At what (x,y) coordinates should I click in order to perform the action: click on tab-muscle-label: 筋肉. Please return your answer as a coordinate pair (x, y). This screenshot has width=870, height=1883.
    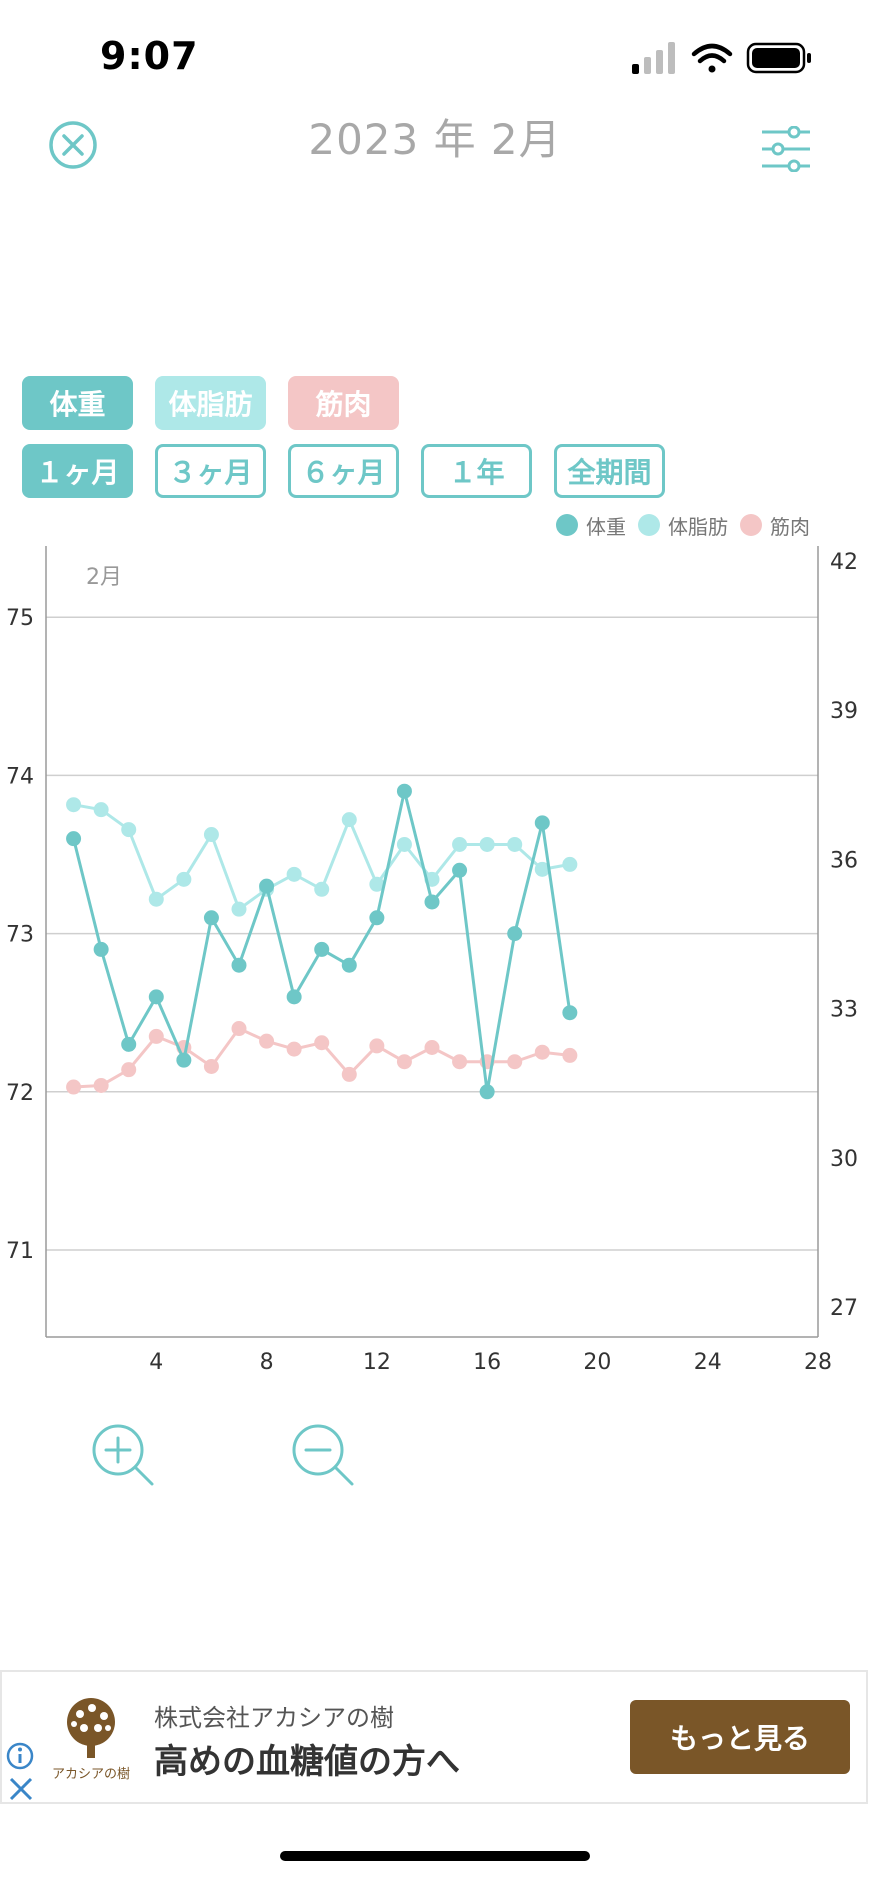
    Looking at the image, I should click on (343, 404).